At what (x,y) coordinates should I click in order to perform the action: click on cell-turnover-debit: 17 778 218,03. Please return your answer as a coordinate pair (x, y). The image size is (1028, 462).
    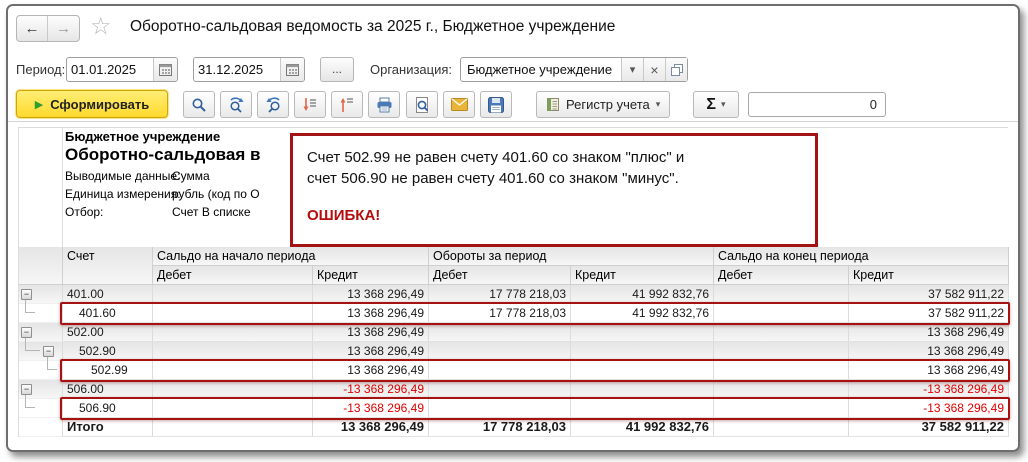
    Looking at the image, I should click on (500, 294).